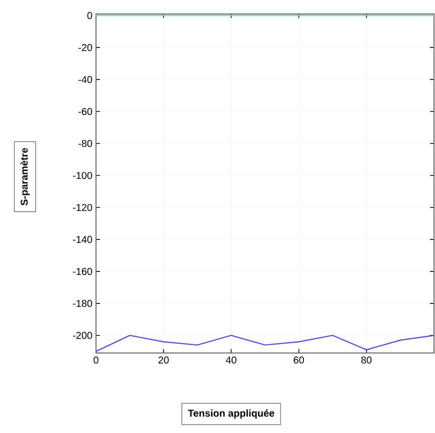  Describe the element at coordinates (89, 16) in the screenshot. I see `y-tick-label: 0` at that location.